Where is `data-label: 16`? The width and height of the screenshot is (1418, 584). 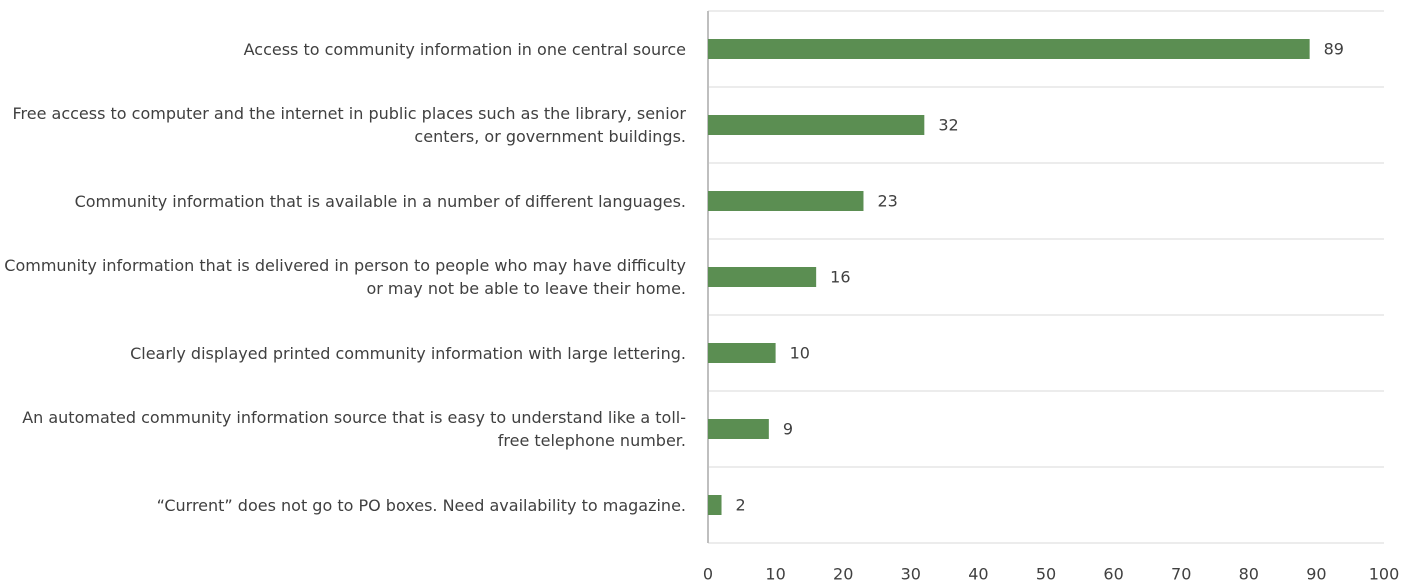
data-label: 16 is located at coordinates (840, 277).